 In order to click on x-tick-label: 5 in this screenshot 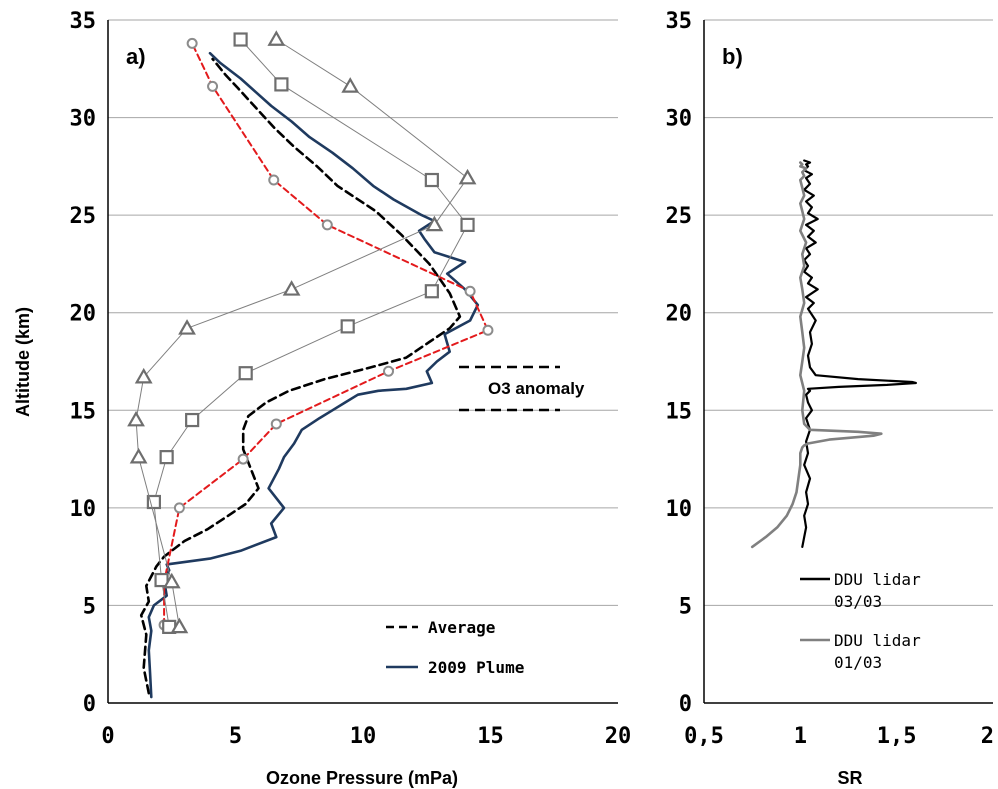, I will do `click(235, 736)`.